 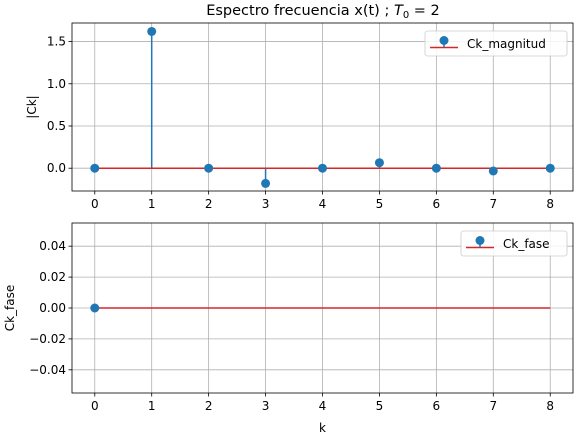 What do you see at coordinates (52, 308) in the screenshot?
I see `y-tick-label: 0.00` at bounding box center [52, 308].